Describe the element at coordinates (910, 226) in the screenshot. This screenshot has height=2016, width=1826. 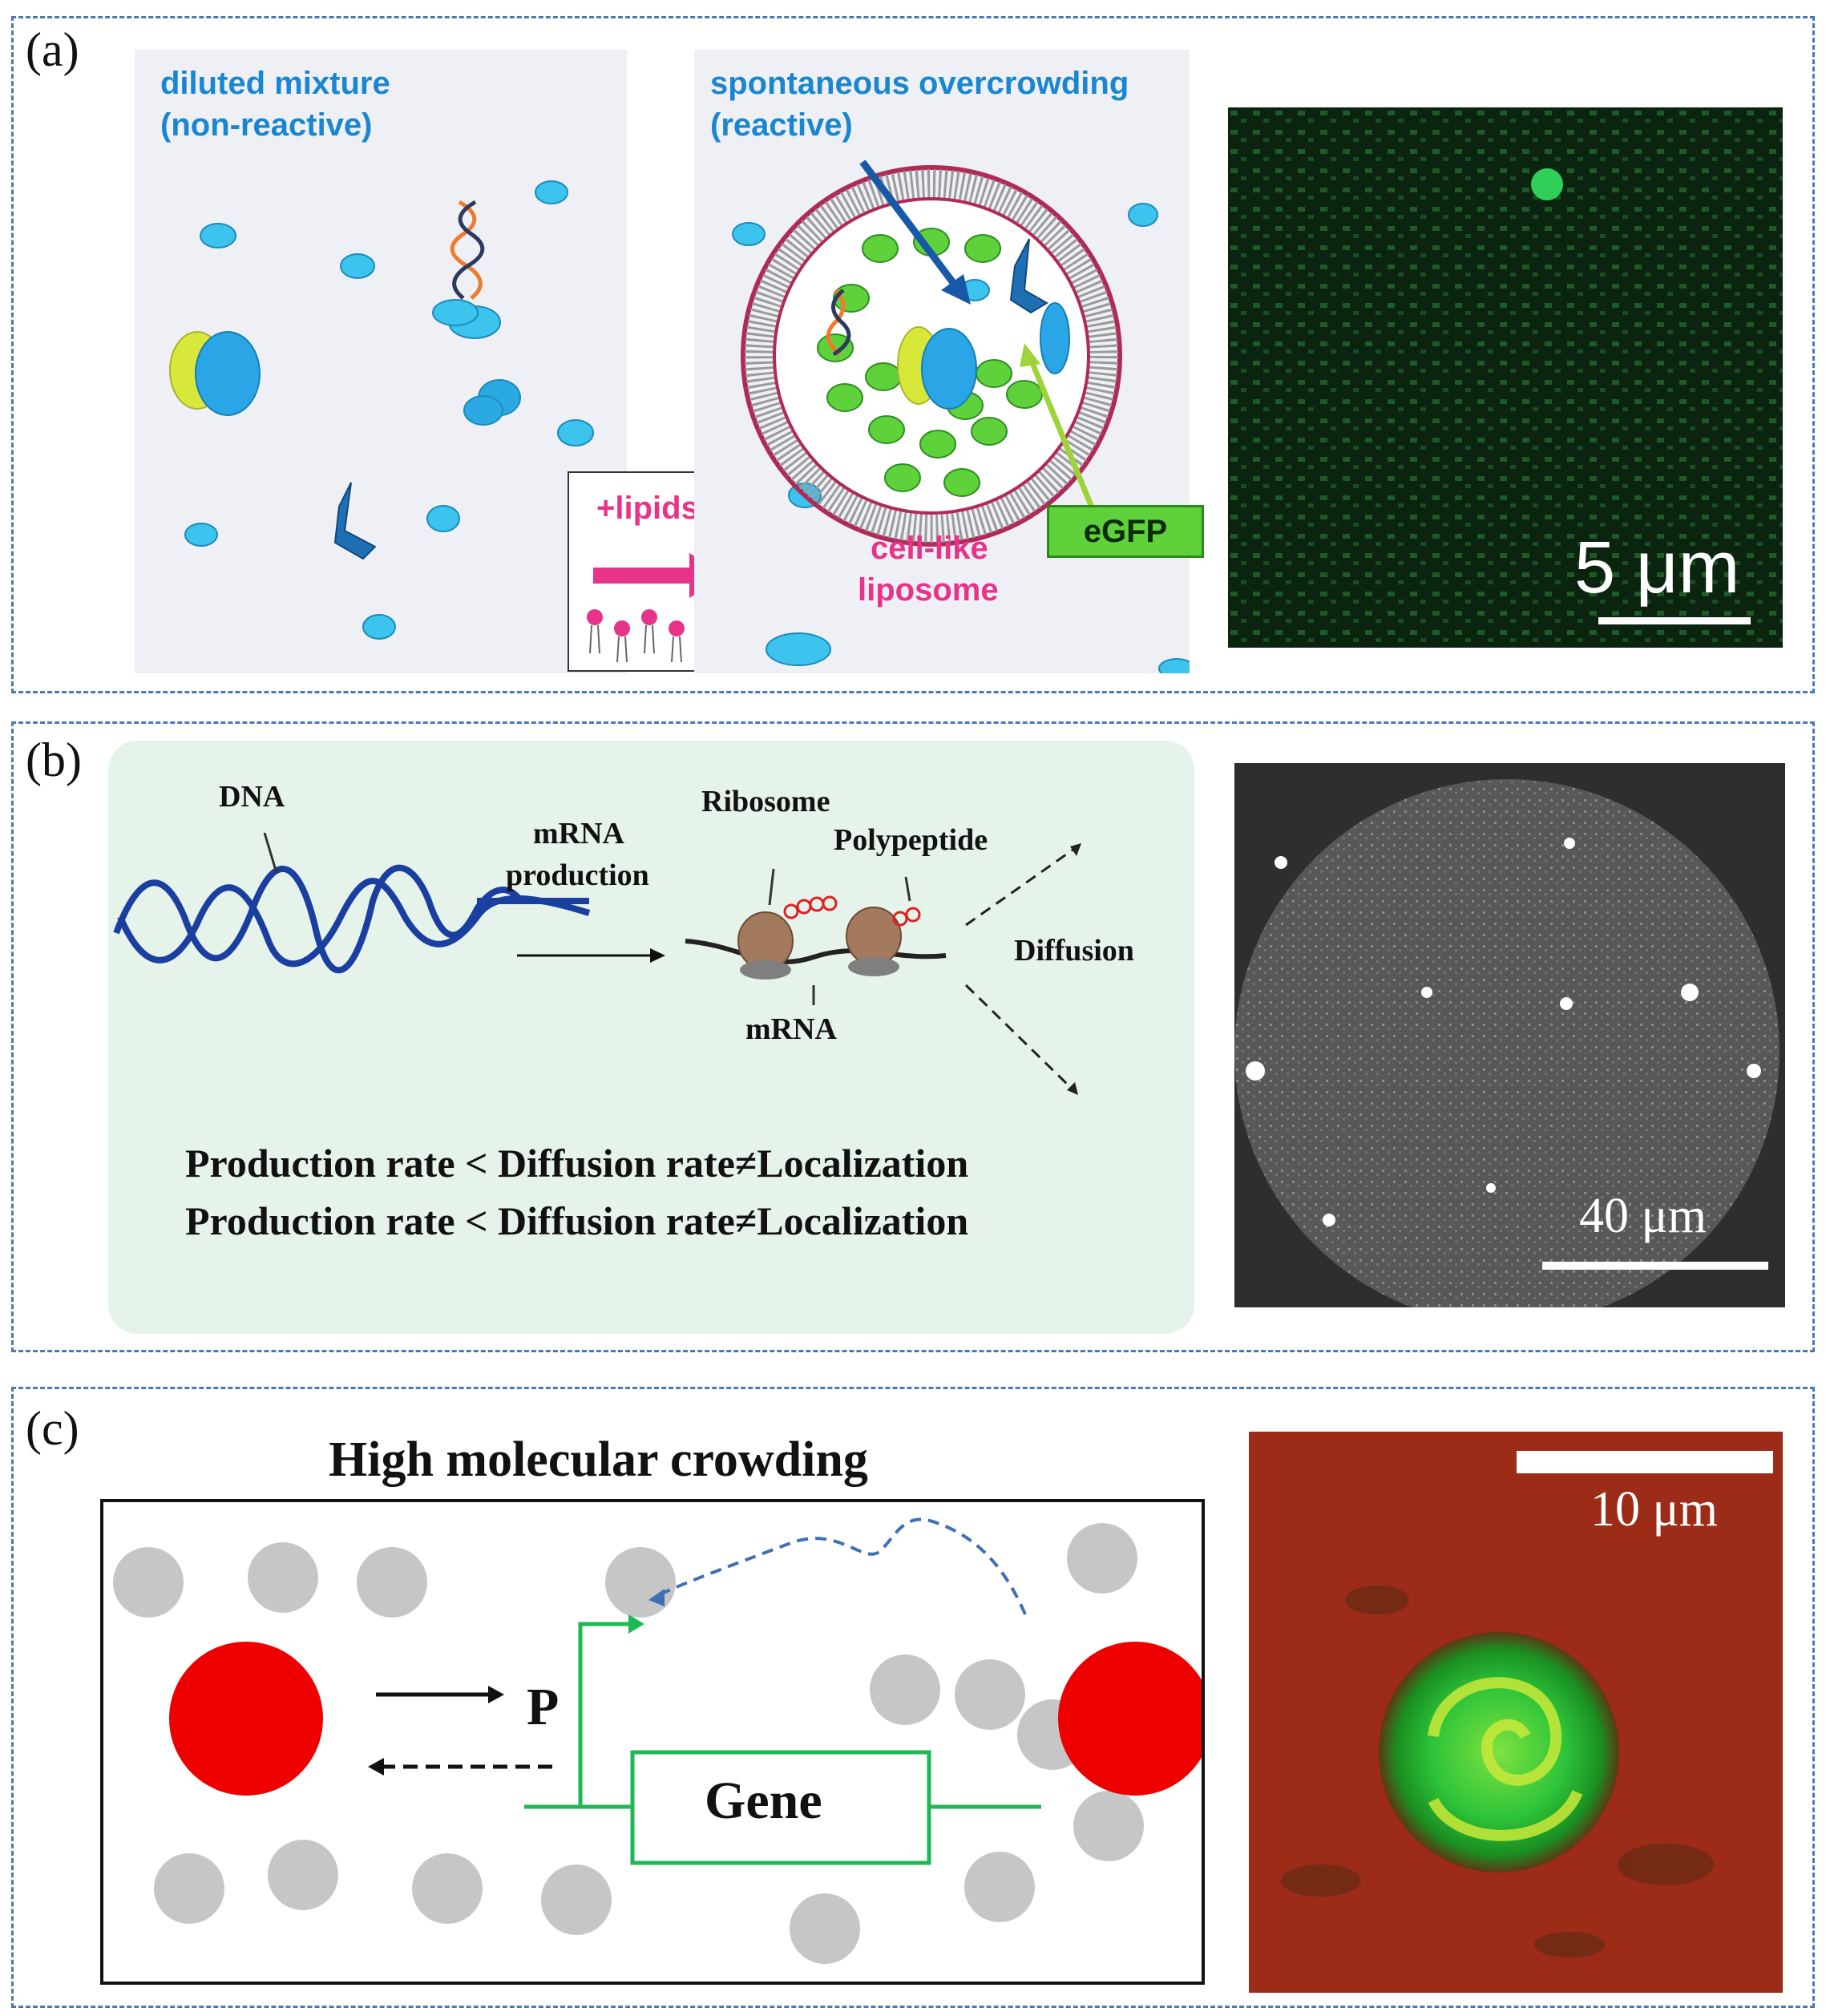
I see `overcrowding-arrow` at that location.